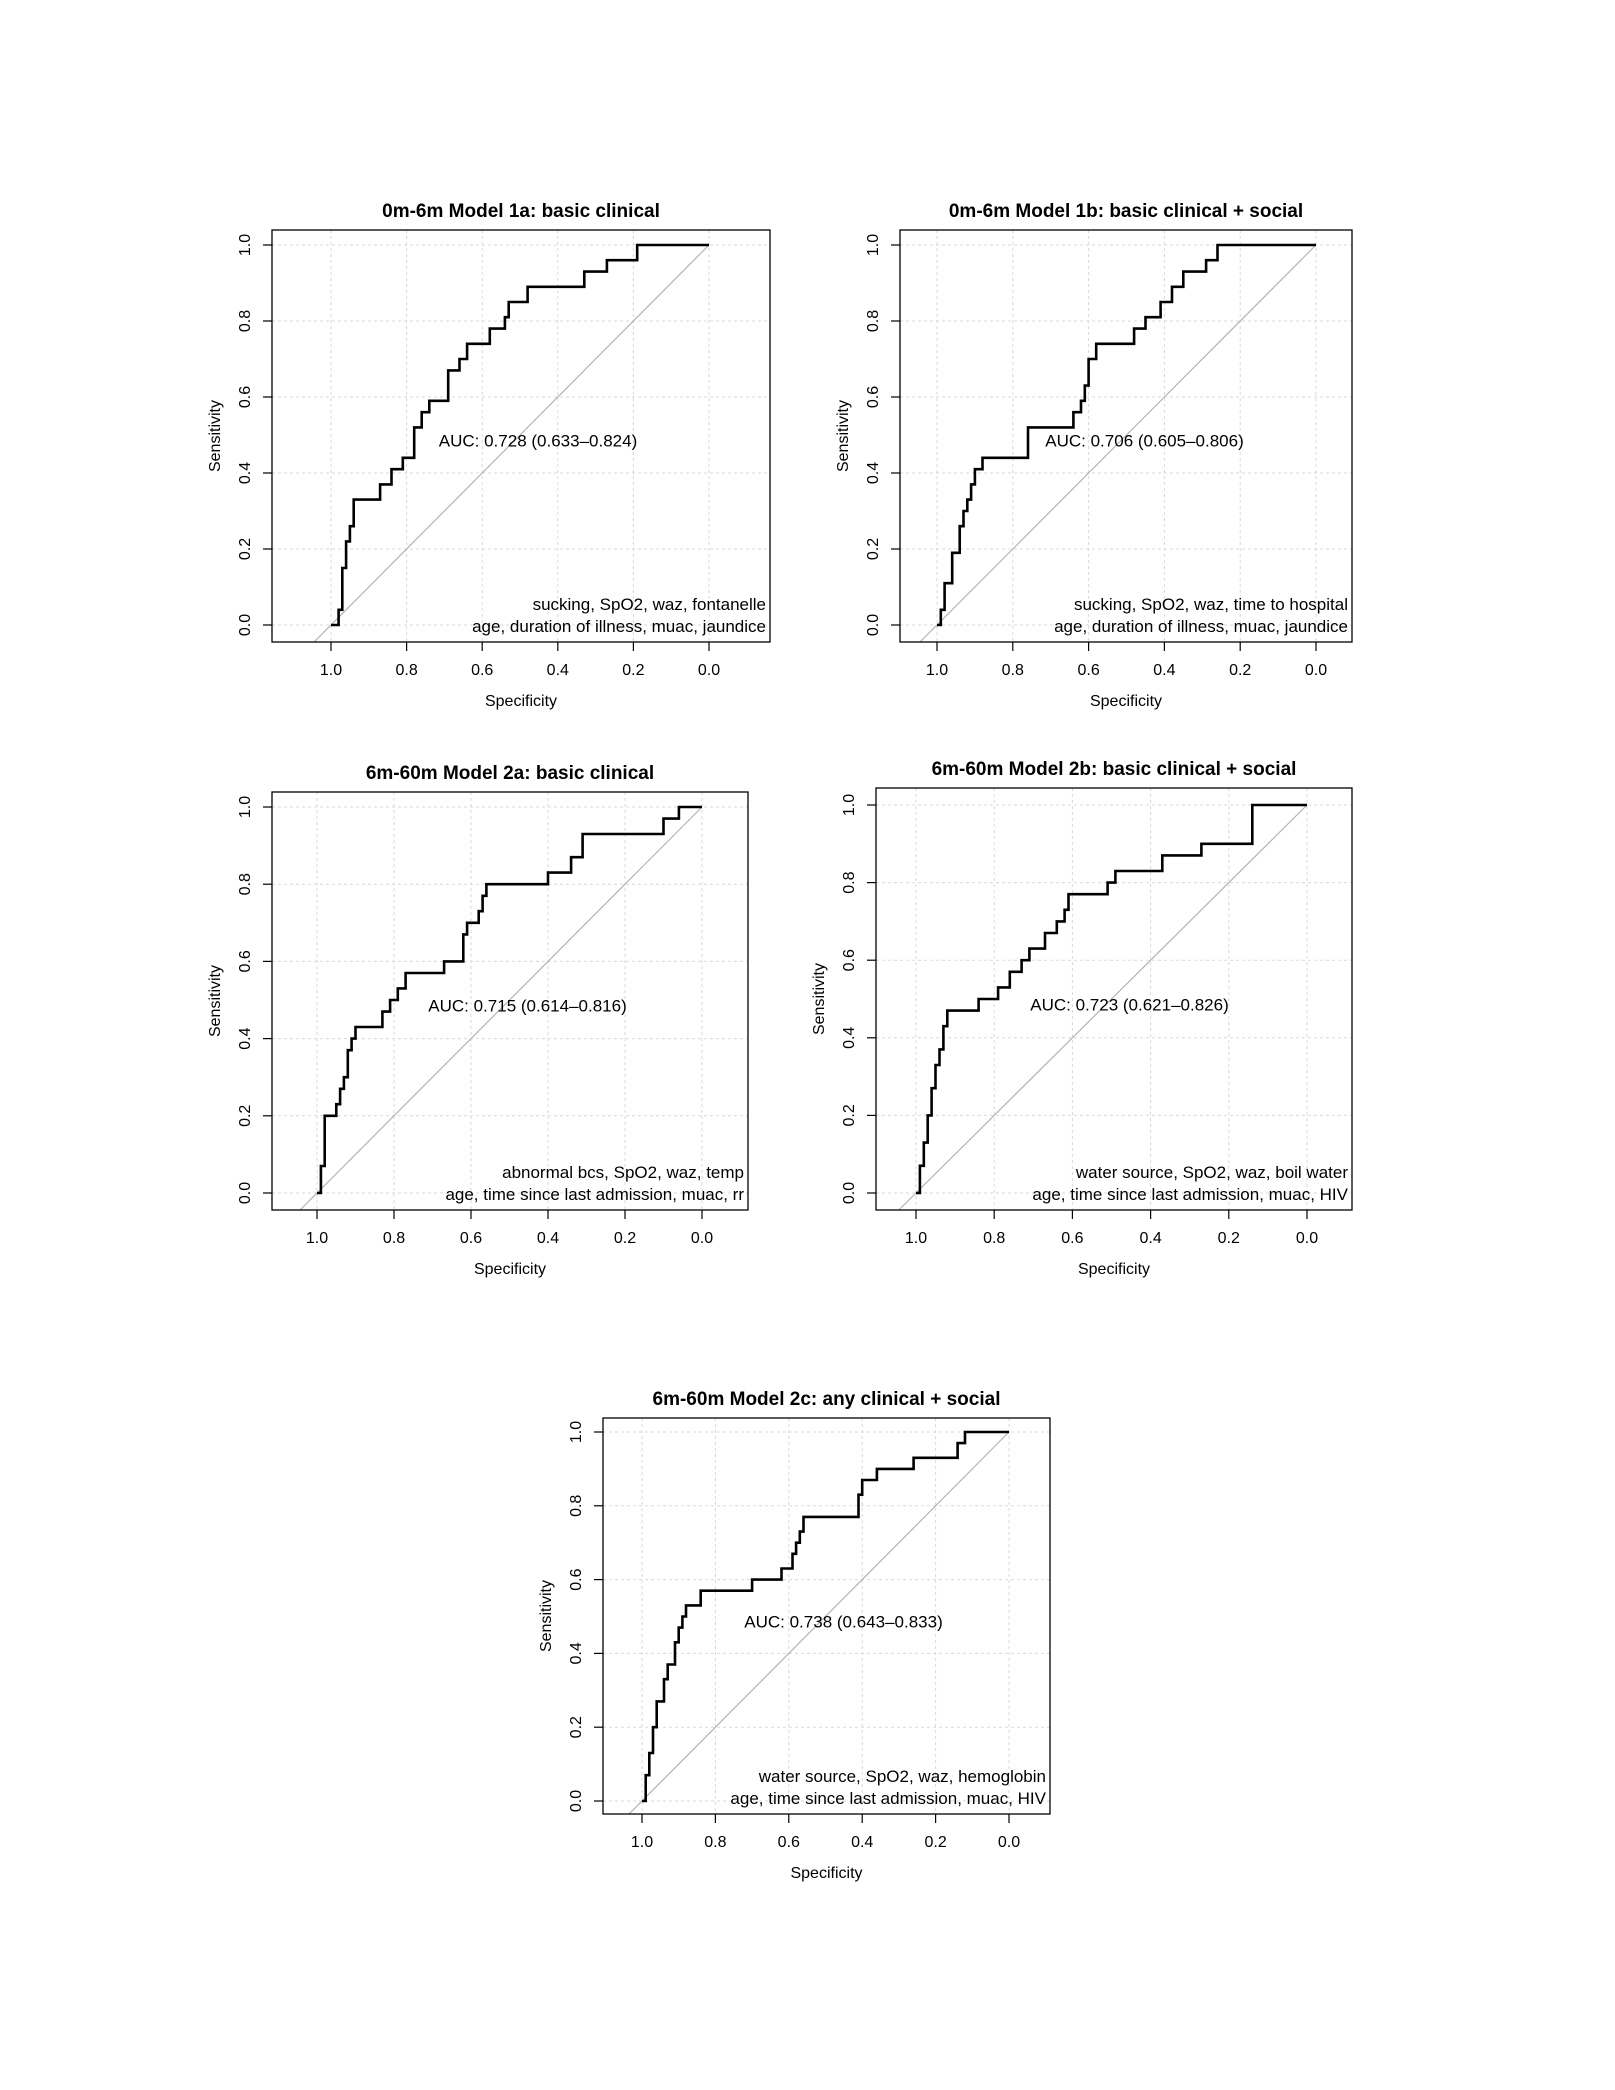 Image resolution: width=1615 pixels, height=2090 pixels. What do you see at coordinates (1211, 604) in the screenshot?
I see `model-variables: sucking, SpO2, waz, time to hospital` at bounding box center [1211, 604].